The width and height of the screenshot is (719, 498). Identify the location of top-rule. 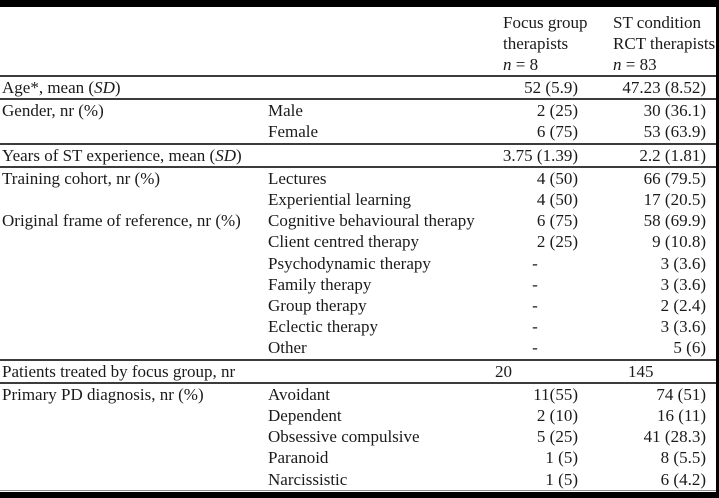
(359, 3).